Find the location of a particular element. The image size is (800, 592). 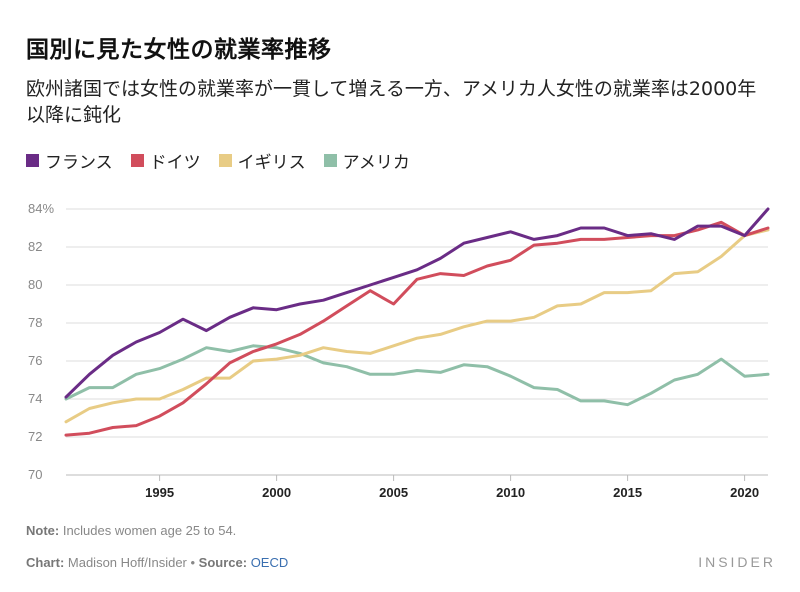

legend-item-uk: イギリス is located at coordinates (262, 160).